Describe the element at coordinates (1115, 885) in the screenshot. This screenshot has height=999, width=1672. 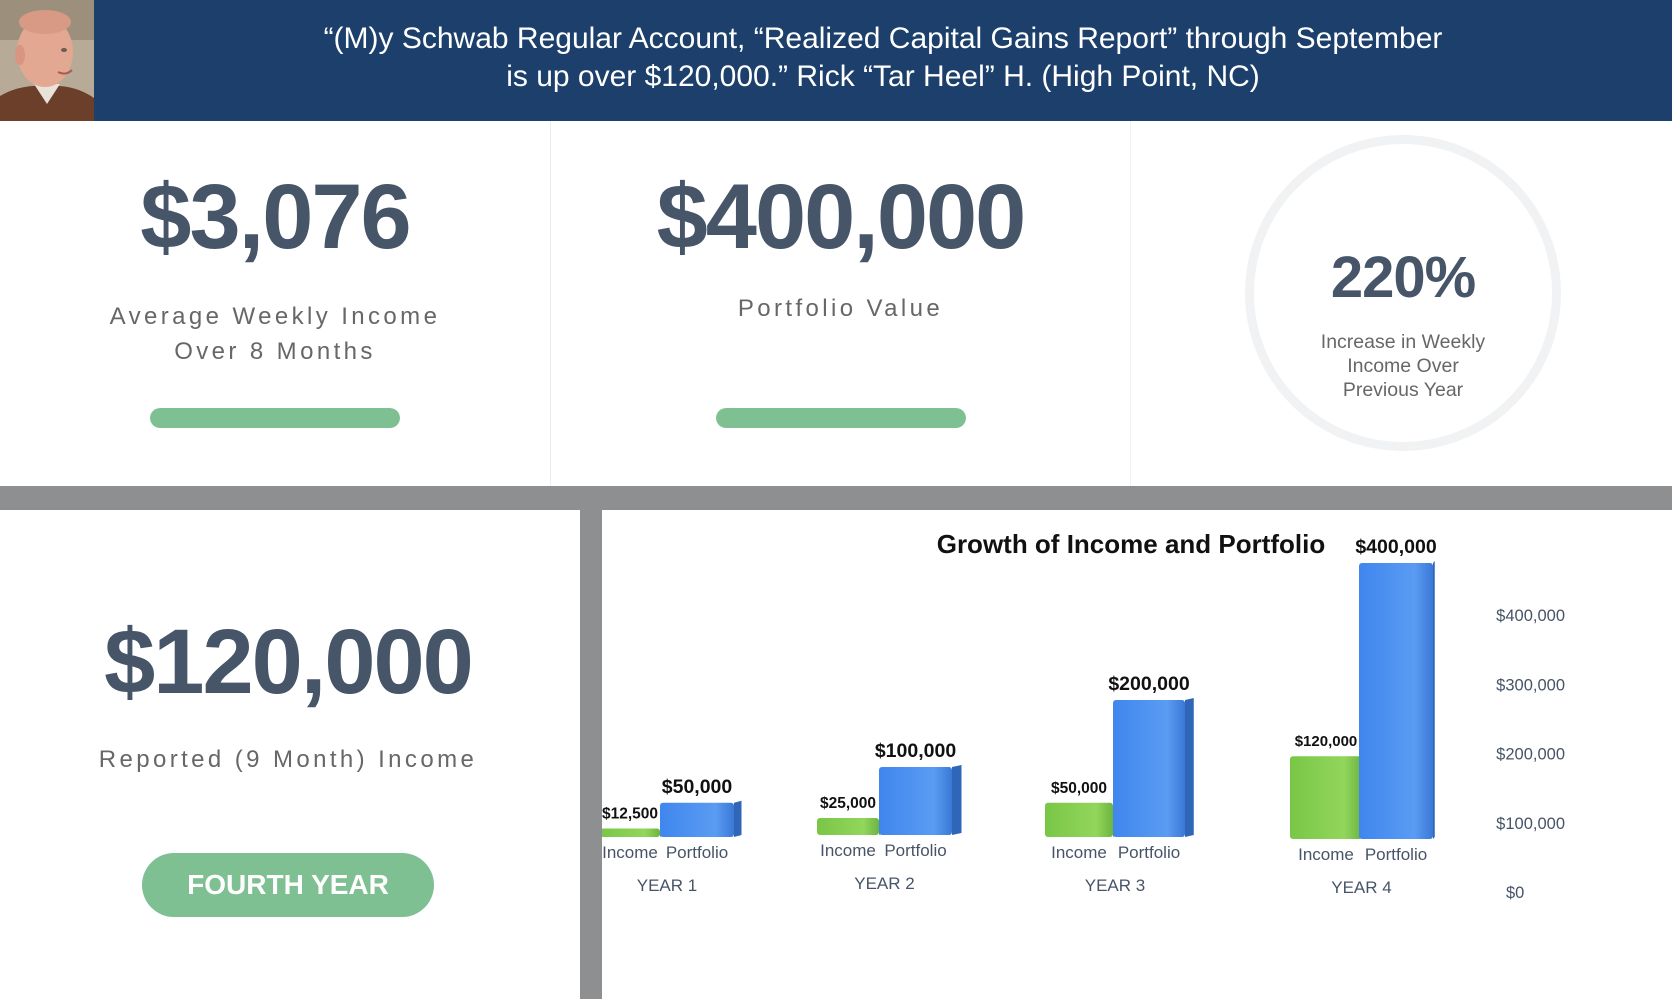
I see `year-label-3: YEAR 3` at that location.